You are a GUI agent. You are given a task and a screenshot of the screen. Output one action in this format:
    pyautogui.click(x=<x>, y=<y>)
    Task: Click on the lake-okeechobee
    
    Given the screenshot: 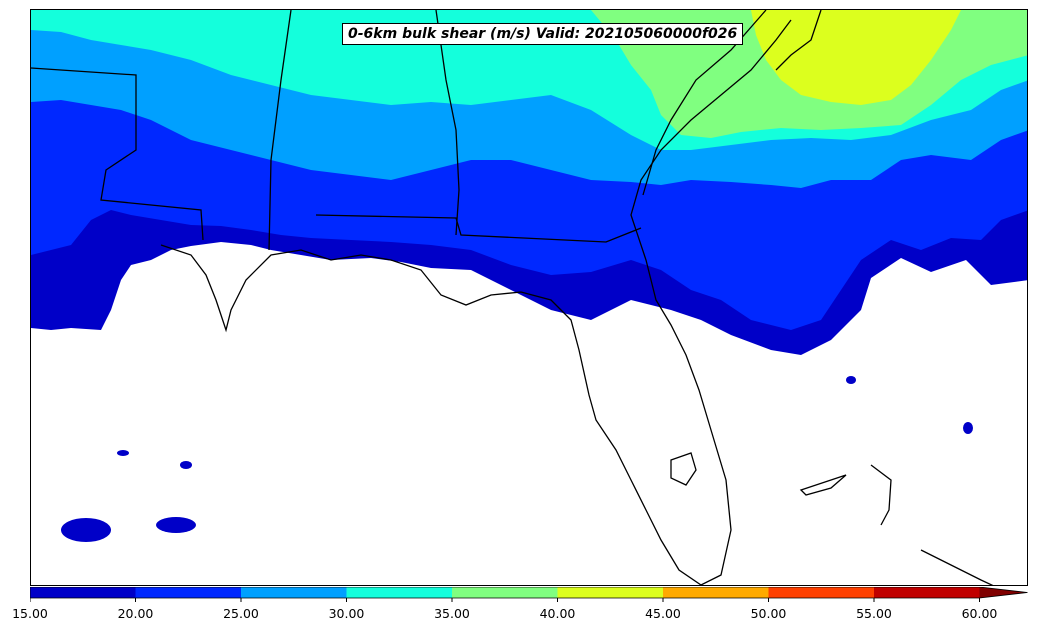 What is the action you would take?
    pyautogui.click(x=683, y=469)
    